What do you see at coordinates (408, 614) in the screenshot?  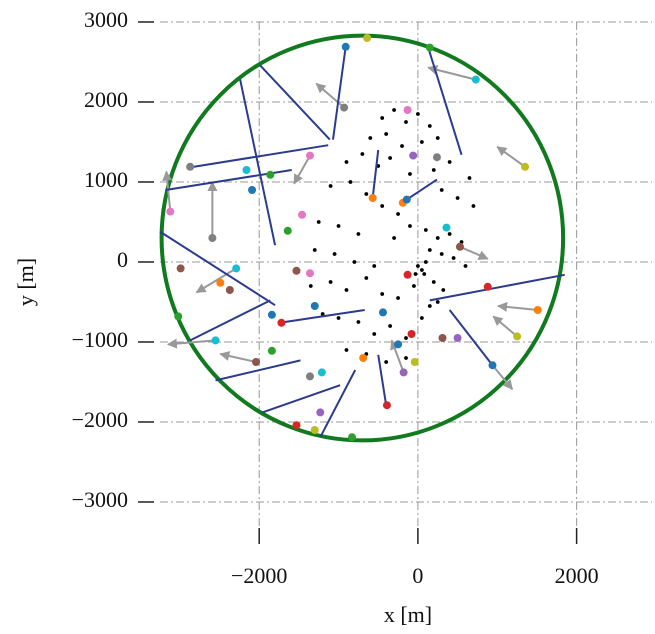 I see `x-axis-label: x [m]` at bounding box center [408, 614].